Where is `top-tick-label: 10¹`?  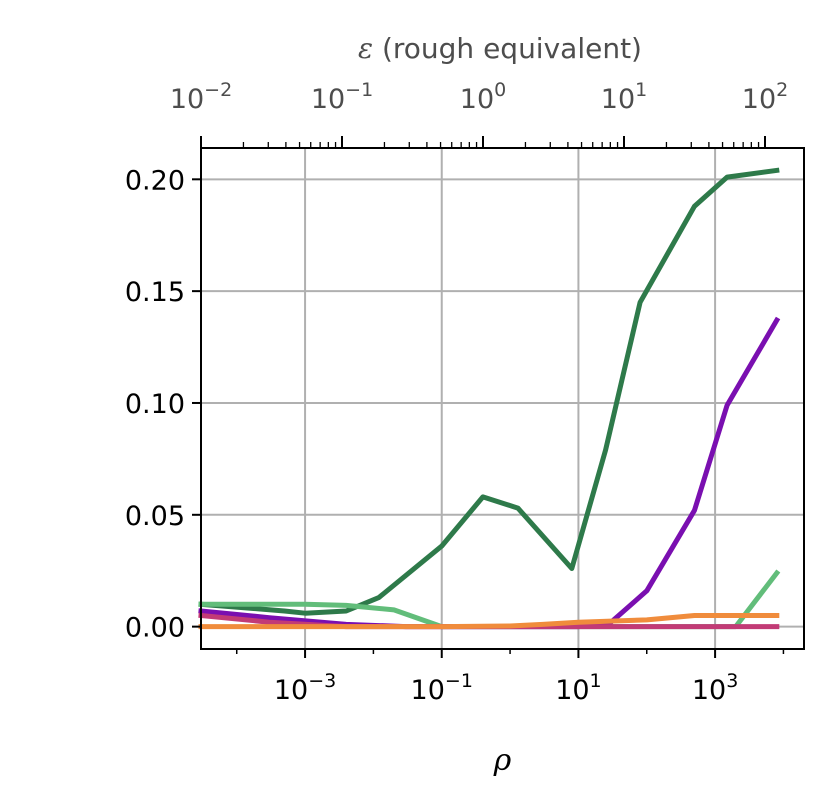
top-tick-label: 10¹ is located at coordinates (624, 97).